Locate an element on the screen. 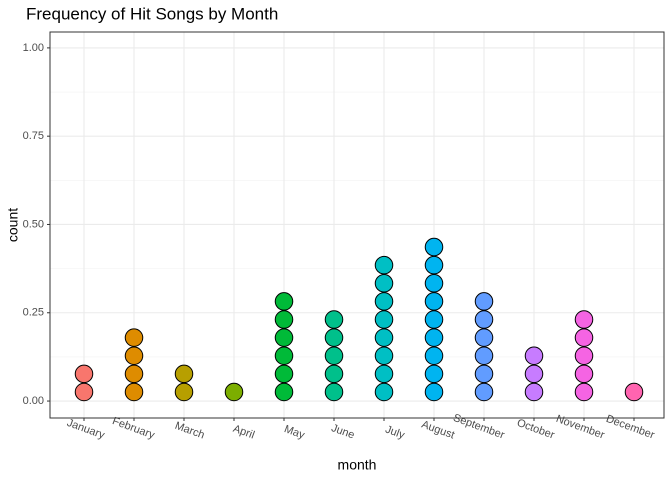  x-axis-title: month is located at coordinates (357, 465).